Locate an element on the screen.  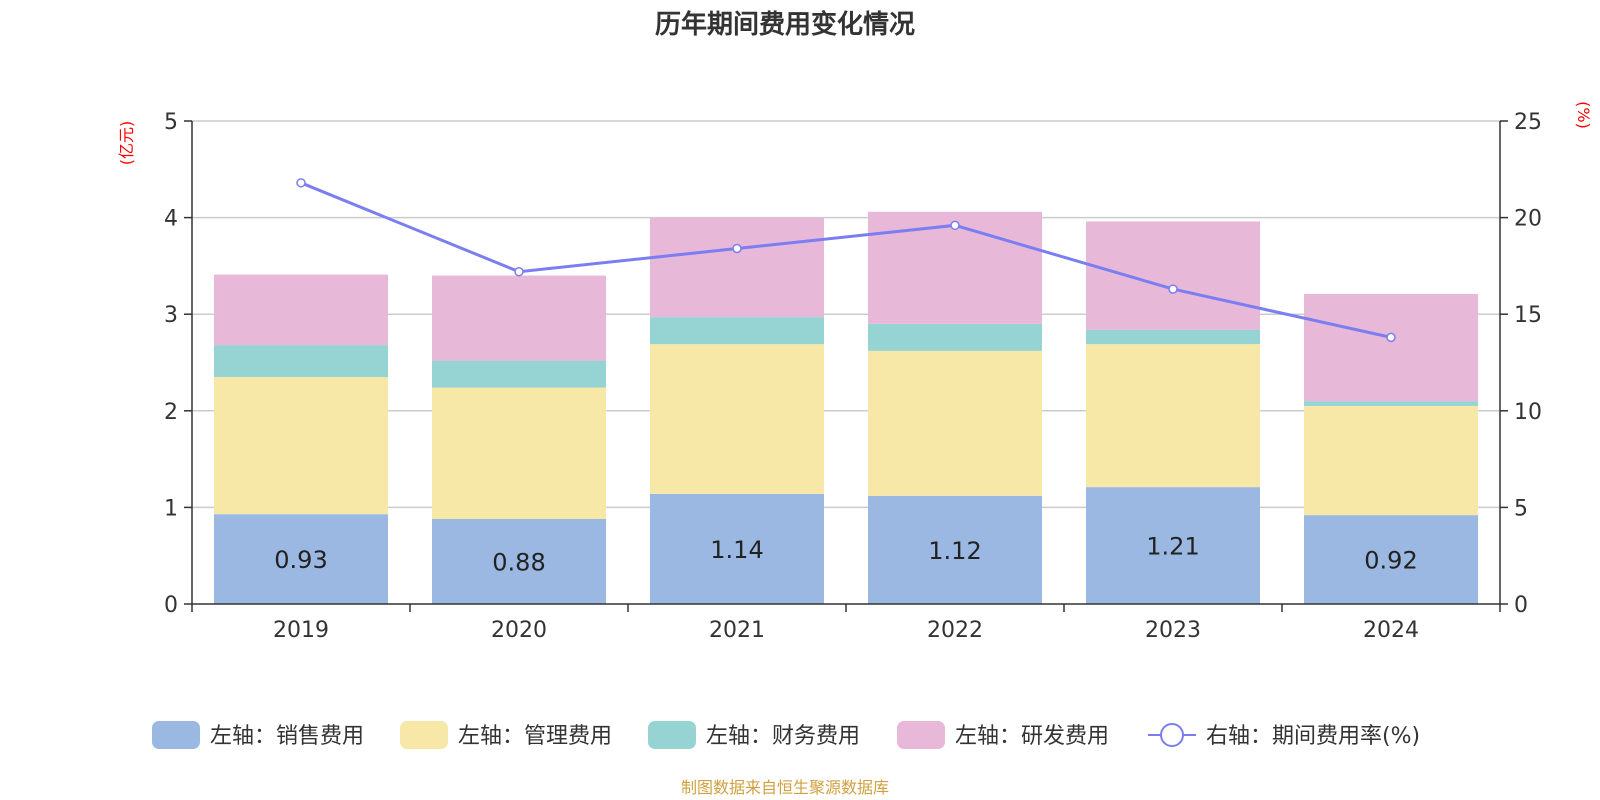
bar-data-label: 1.21 is located at coordinates (1172, 547).